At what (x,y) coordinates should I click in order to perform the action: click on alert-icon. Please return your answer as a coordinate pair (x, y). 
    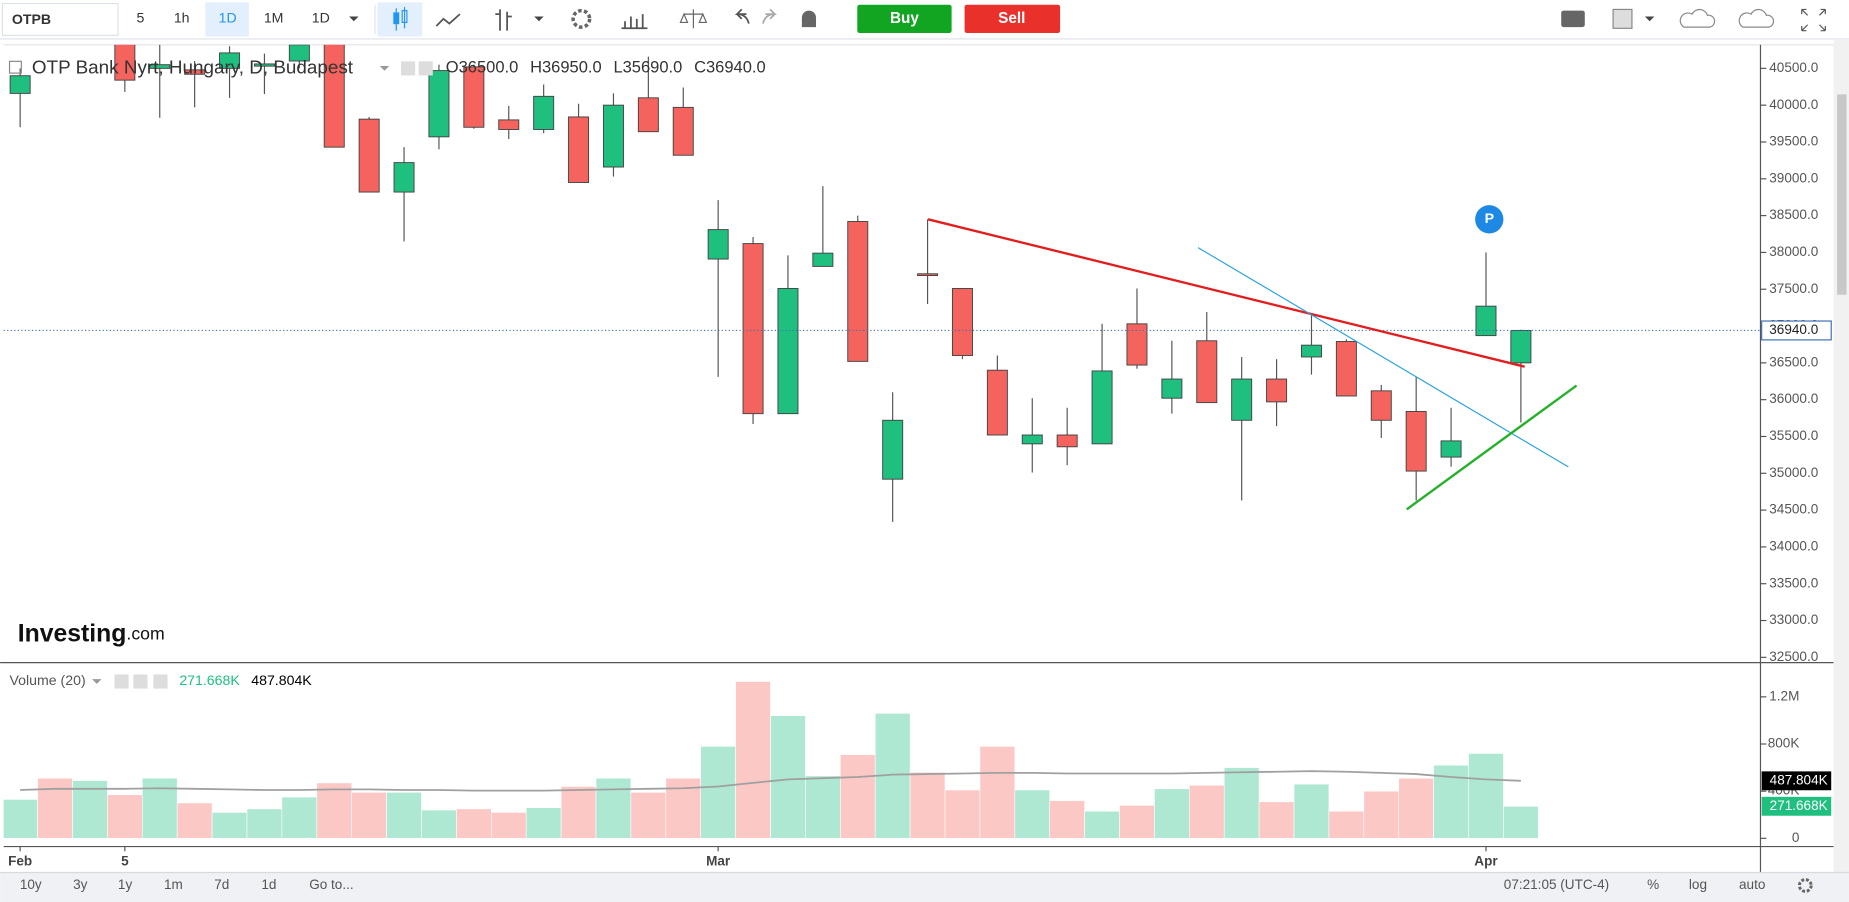
    Looking at the image, I should click on (809, 19).